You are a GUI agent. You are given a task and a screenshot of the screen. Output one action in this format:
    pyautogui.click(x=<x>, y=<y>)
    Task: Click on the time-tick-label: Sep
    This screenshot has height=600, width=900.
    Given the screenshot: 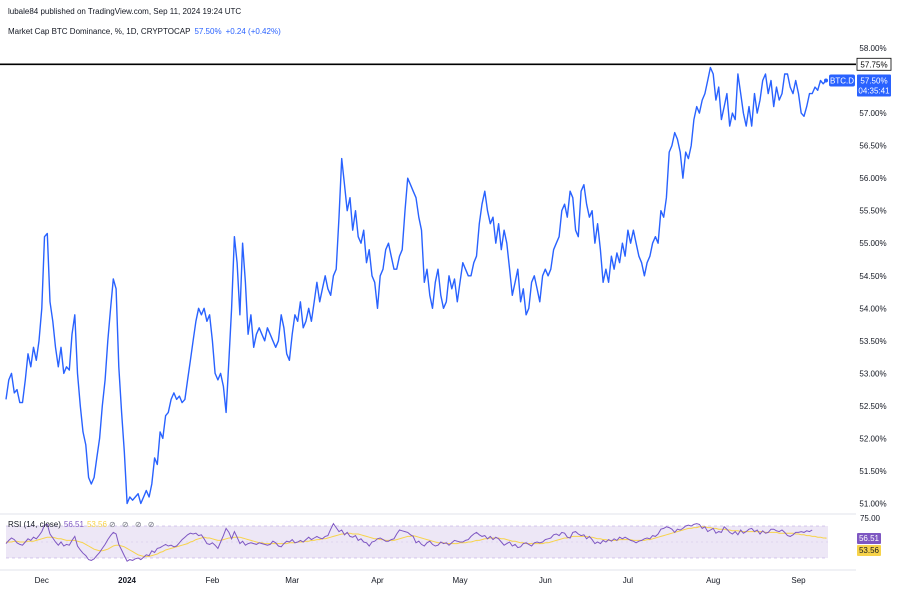 What is the action you would take?
    pyautogui.click(x=798, y=580)
    